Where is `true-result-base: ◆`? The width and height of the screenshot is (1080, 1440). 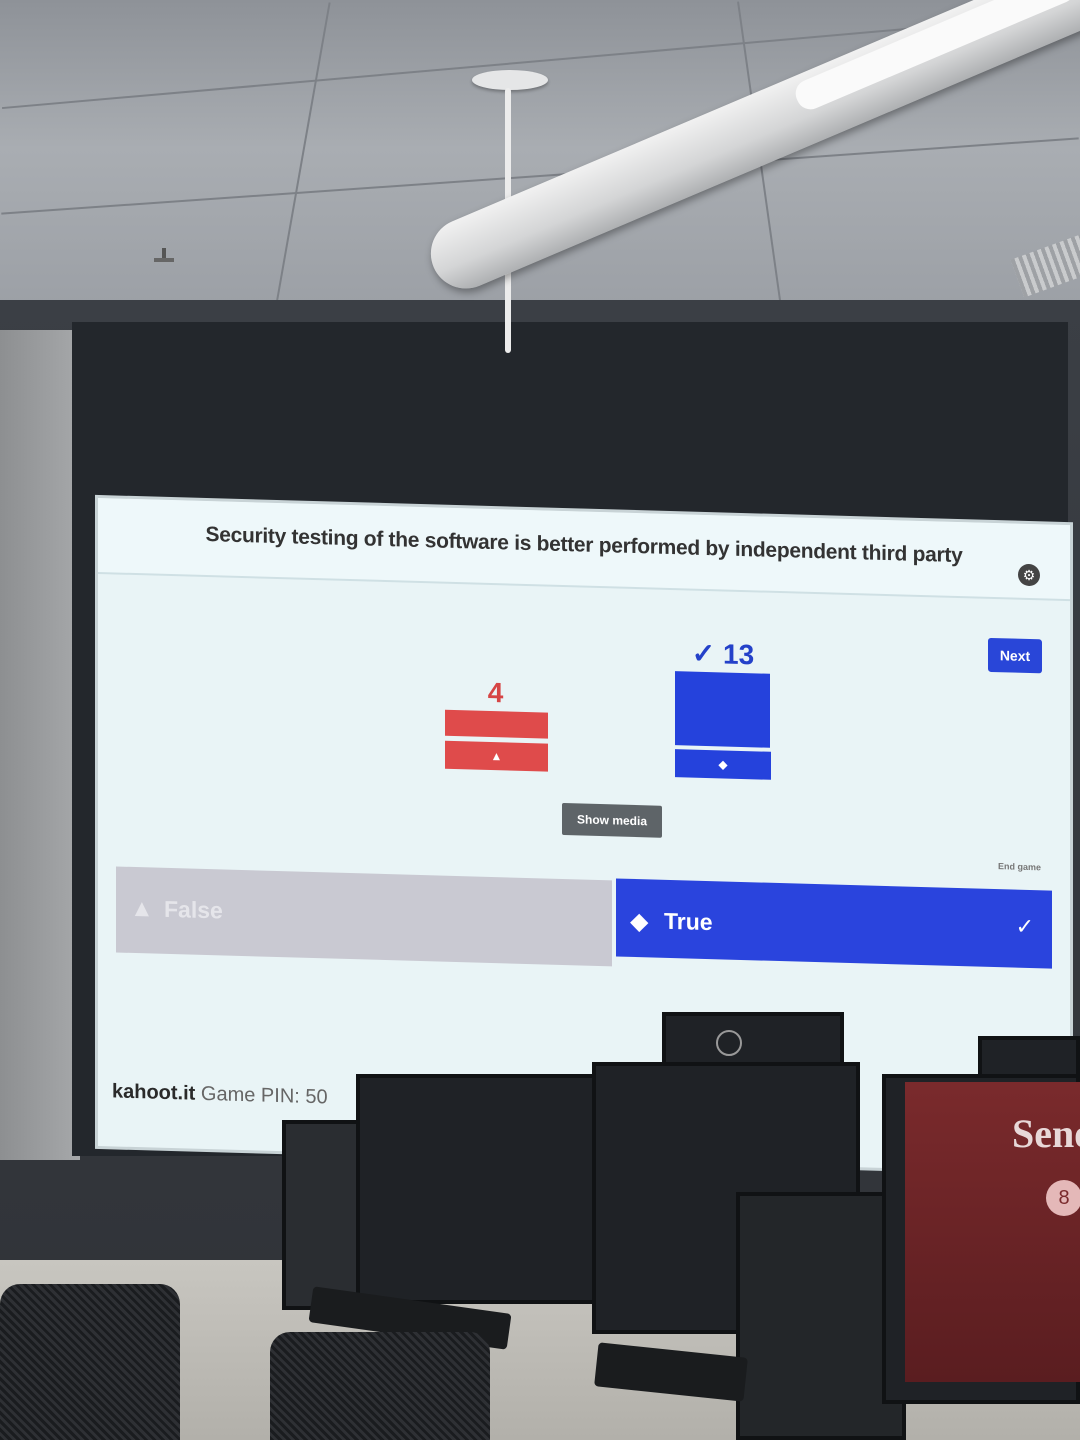 true-result-base: ◆ is located at coordinates (723, 764).